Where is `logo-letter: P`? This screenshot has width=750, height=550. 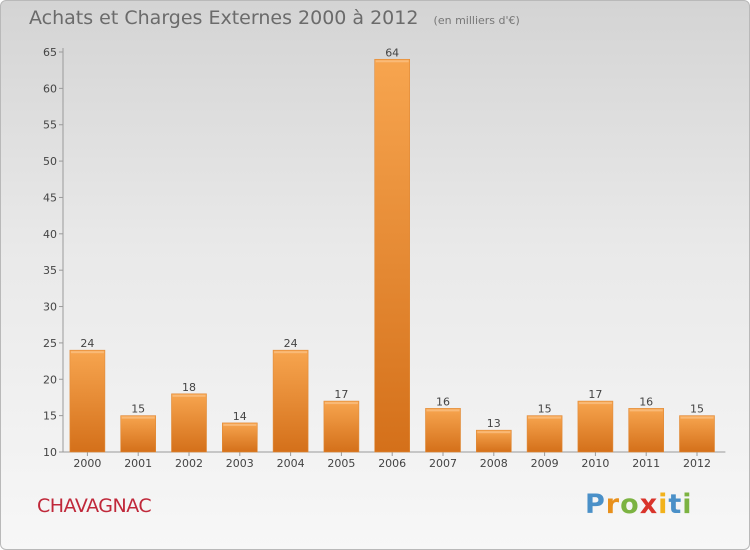 logo-letter: P is located at coordinates (595, 504).